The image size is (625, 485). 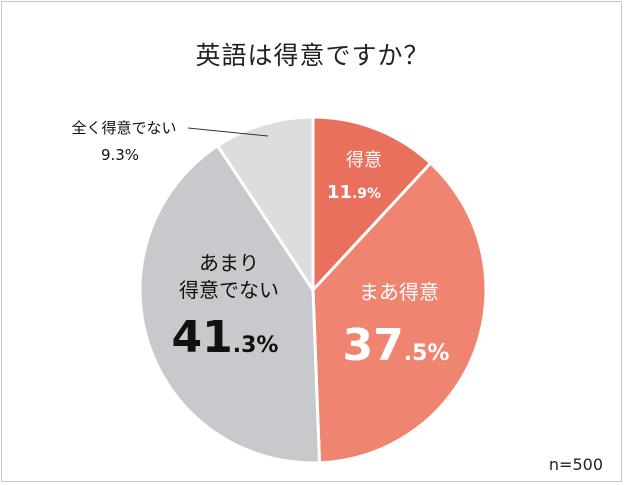 I want to click on sample-size-note: n=500, so click(x=575, y=464).